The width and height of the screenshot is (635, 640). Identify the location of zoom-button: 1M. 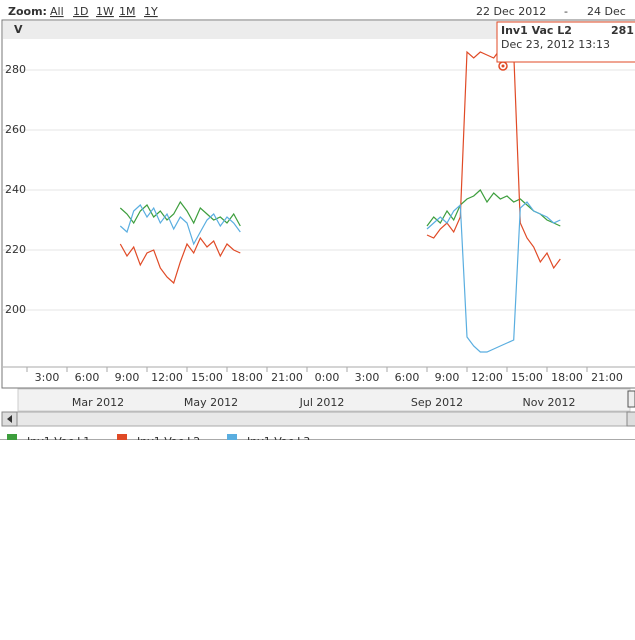
(127, 11).